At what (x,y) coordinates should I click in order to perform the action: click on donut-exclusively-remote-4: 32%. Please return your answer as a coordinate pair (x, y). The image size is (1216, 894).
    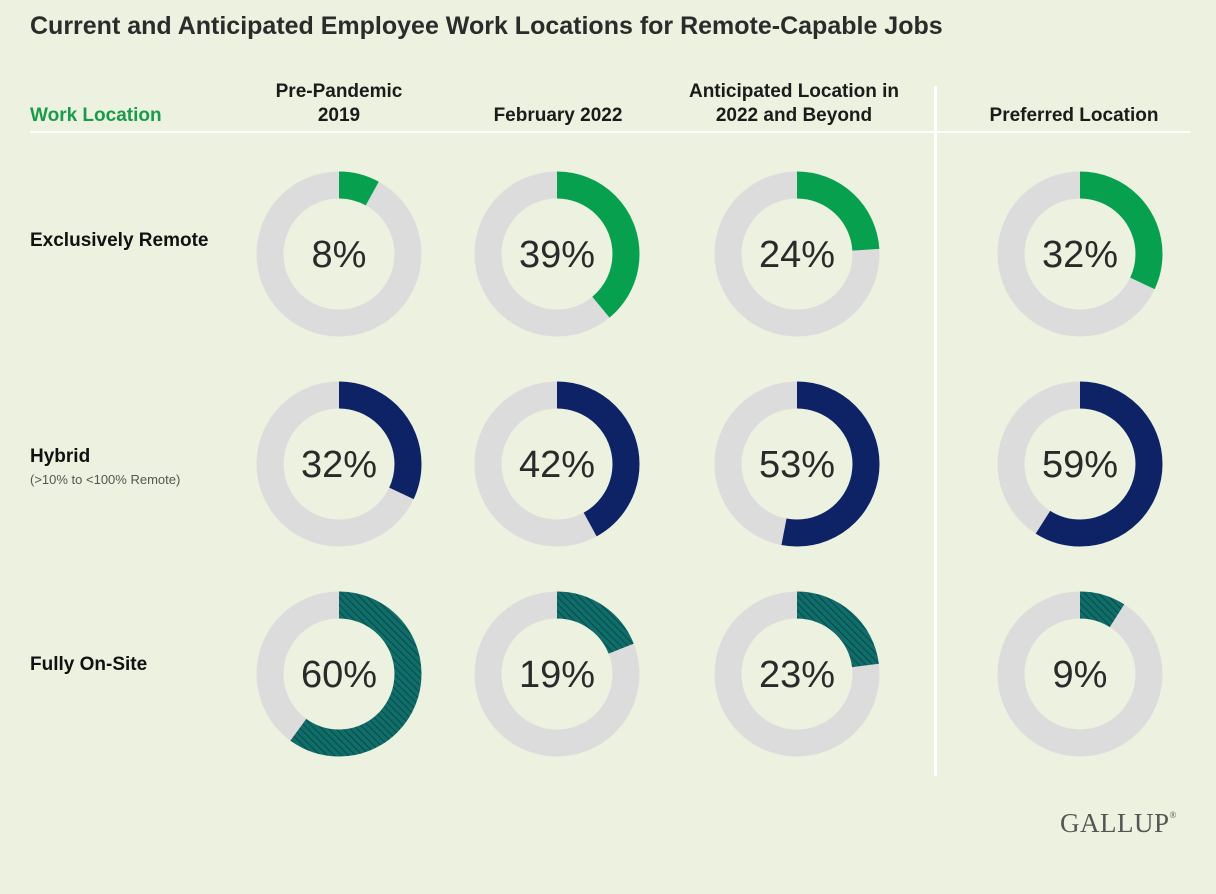
    Looking at the image, I should click on (1080, 254).